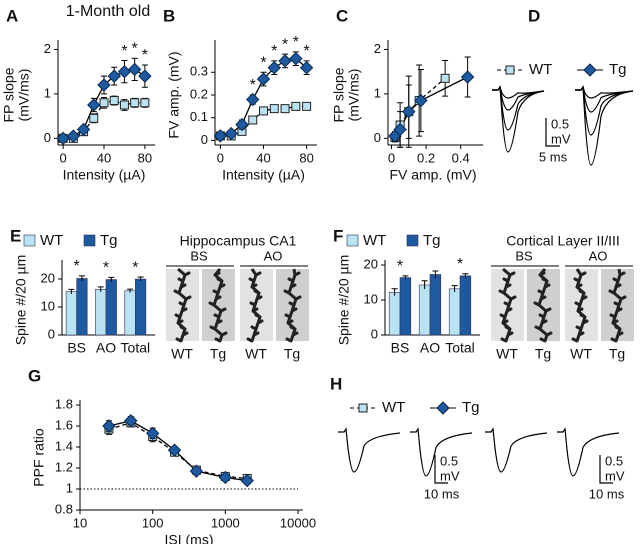  Describe the element at coordinates (64, 466) in the screenshot. I see `y-tick-label: 1.2` at that location.